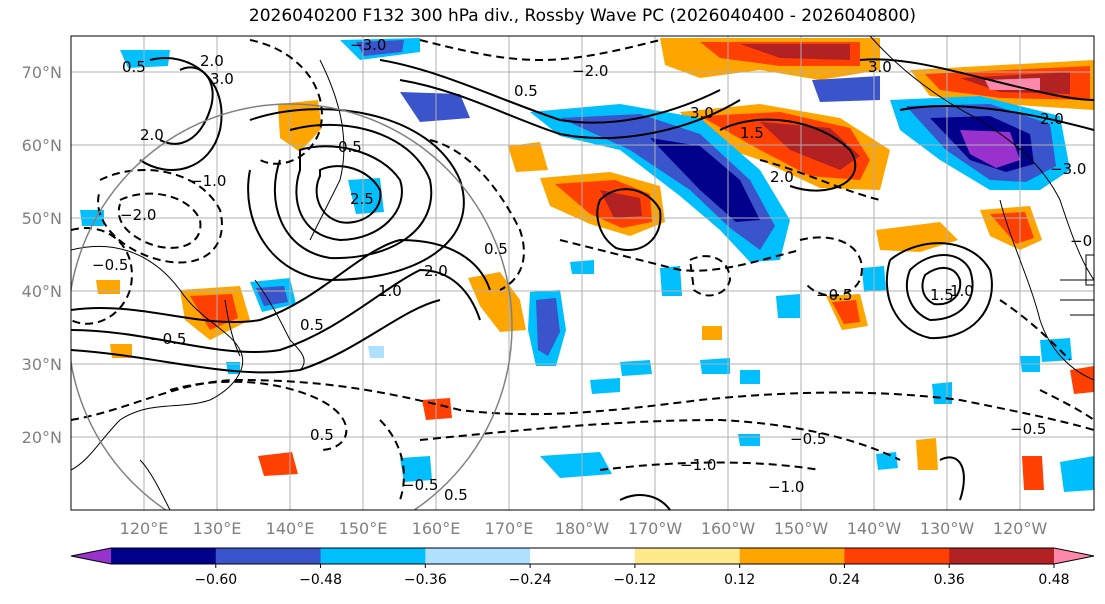  What do you see at coordinates (509, 528) in the screenshot?
I see `lon-tick-label: 170°E` at bounding box center [509, 528].